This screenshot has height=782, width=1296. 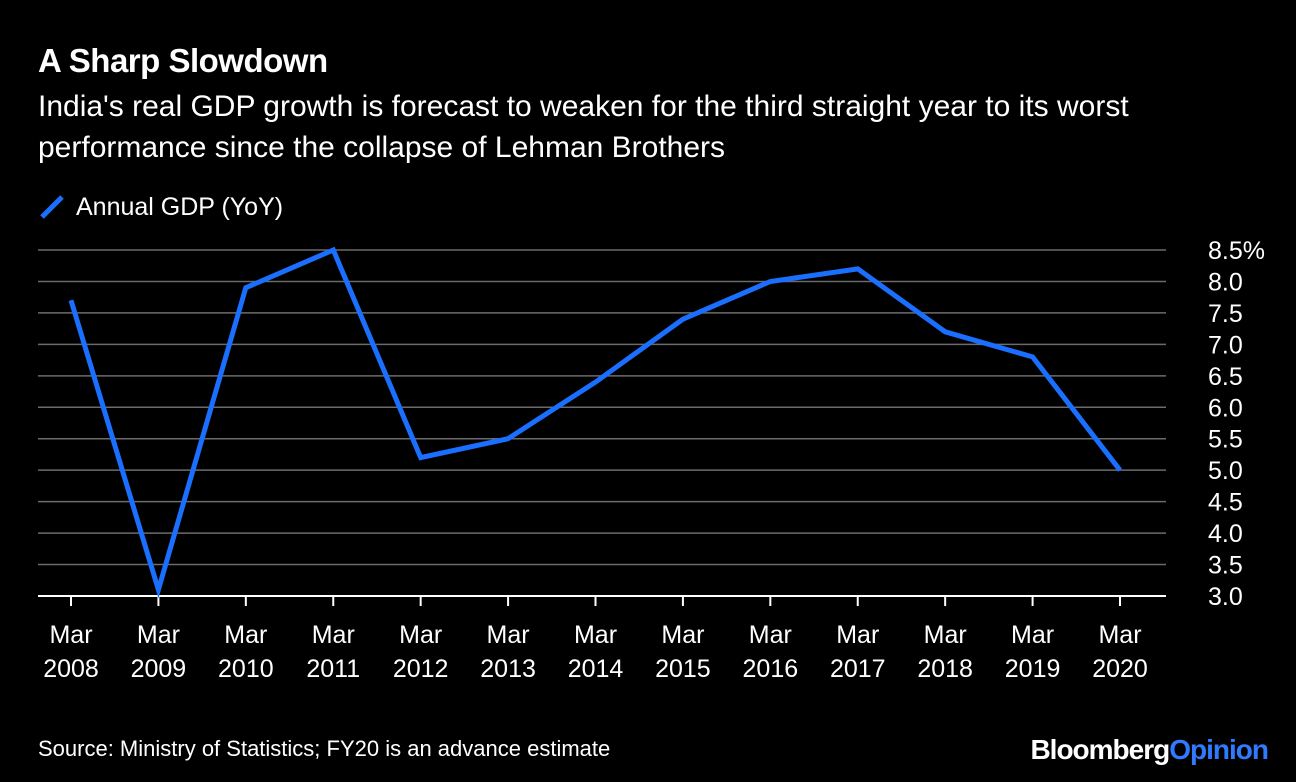 I want to click on x-tick-label-year: 2017, so click(x=858, y=669).